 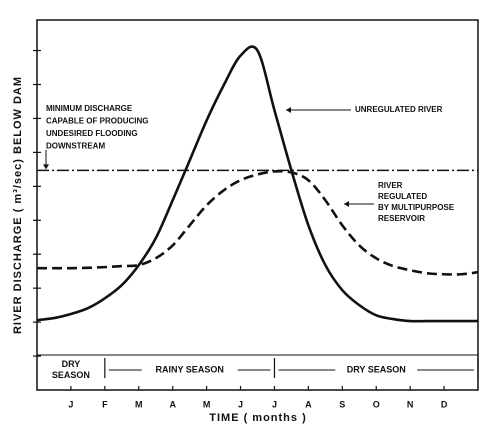 I want to click on x-tick-label: D, so click(x=444, y=404).